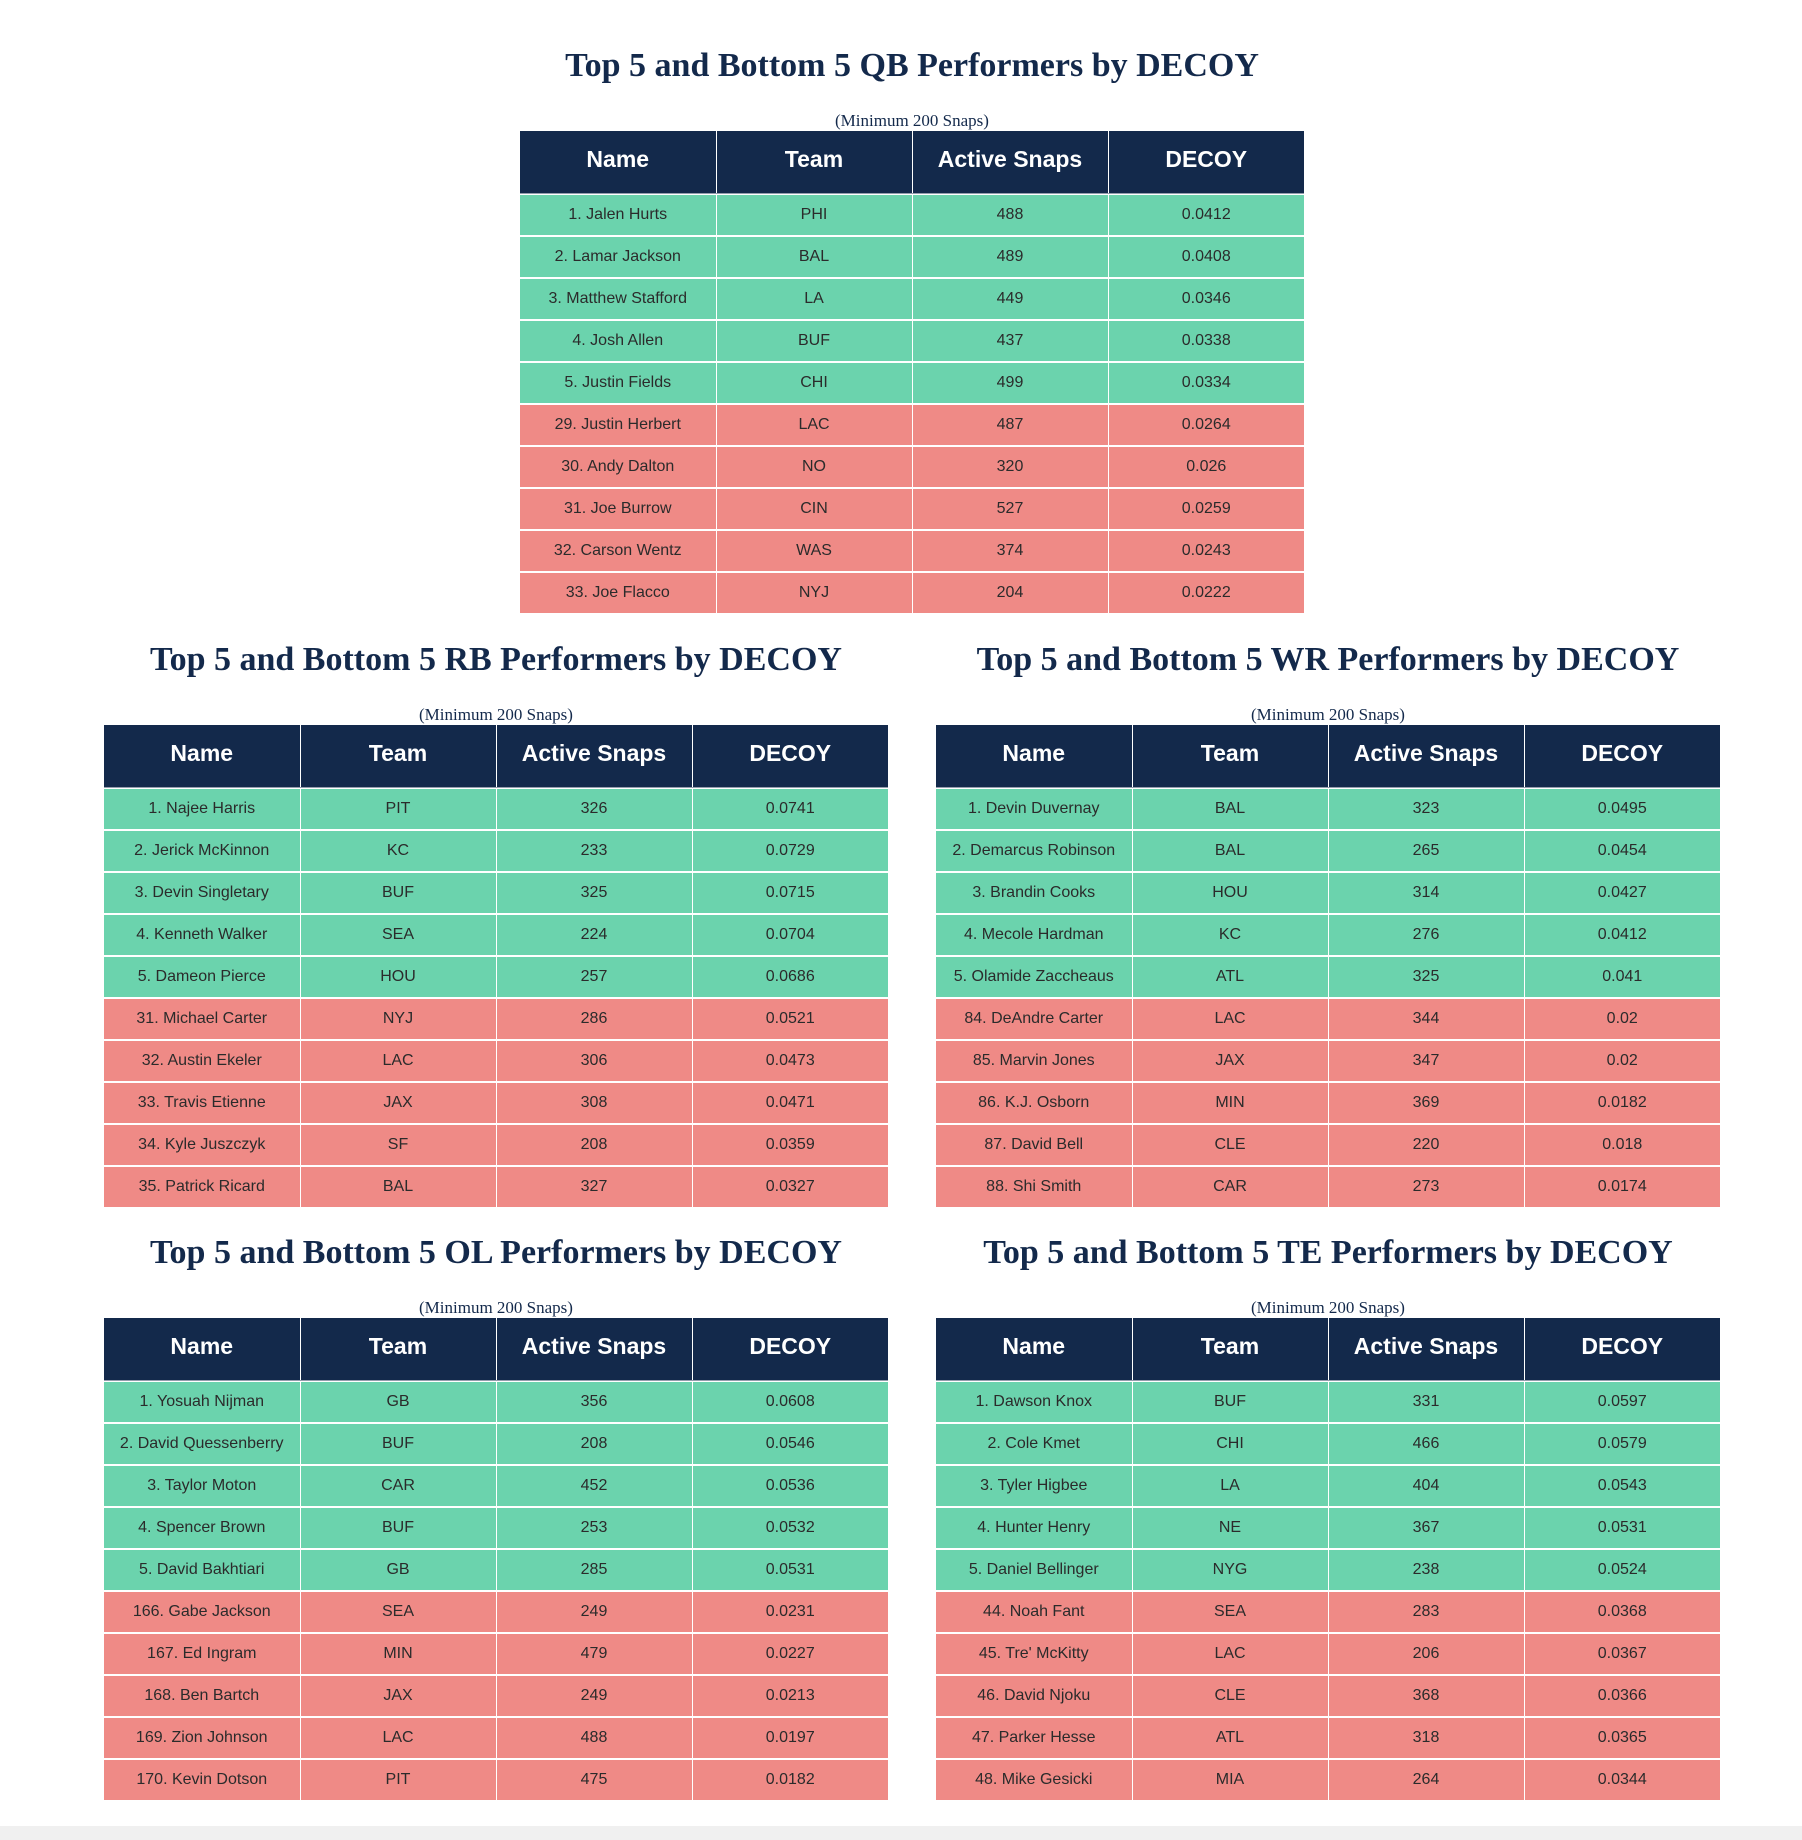 Image resolution: width=1802 pixels, height=1840 pixels. I want to click on table-row: 30. Andy Dalton NO 320 0.026, so click(912, 466).